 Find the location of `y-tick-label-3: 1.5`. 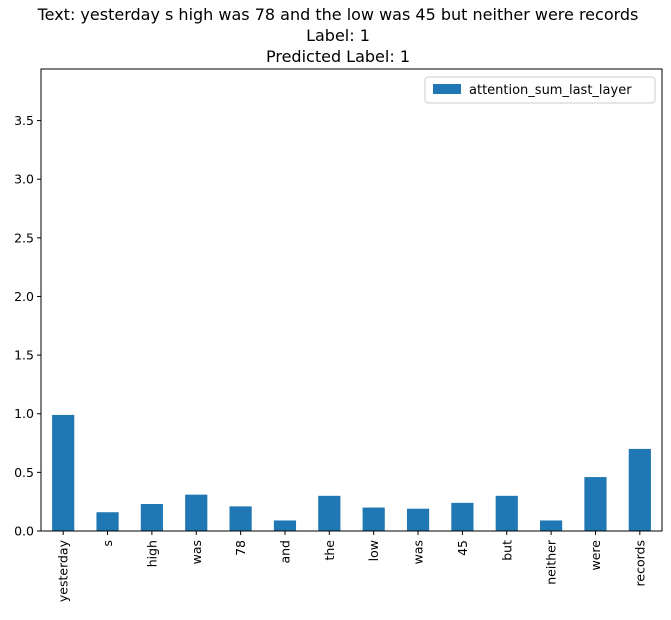

y-tick-label-3: 1.5 is located at coordinates (24, 355).